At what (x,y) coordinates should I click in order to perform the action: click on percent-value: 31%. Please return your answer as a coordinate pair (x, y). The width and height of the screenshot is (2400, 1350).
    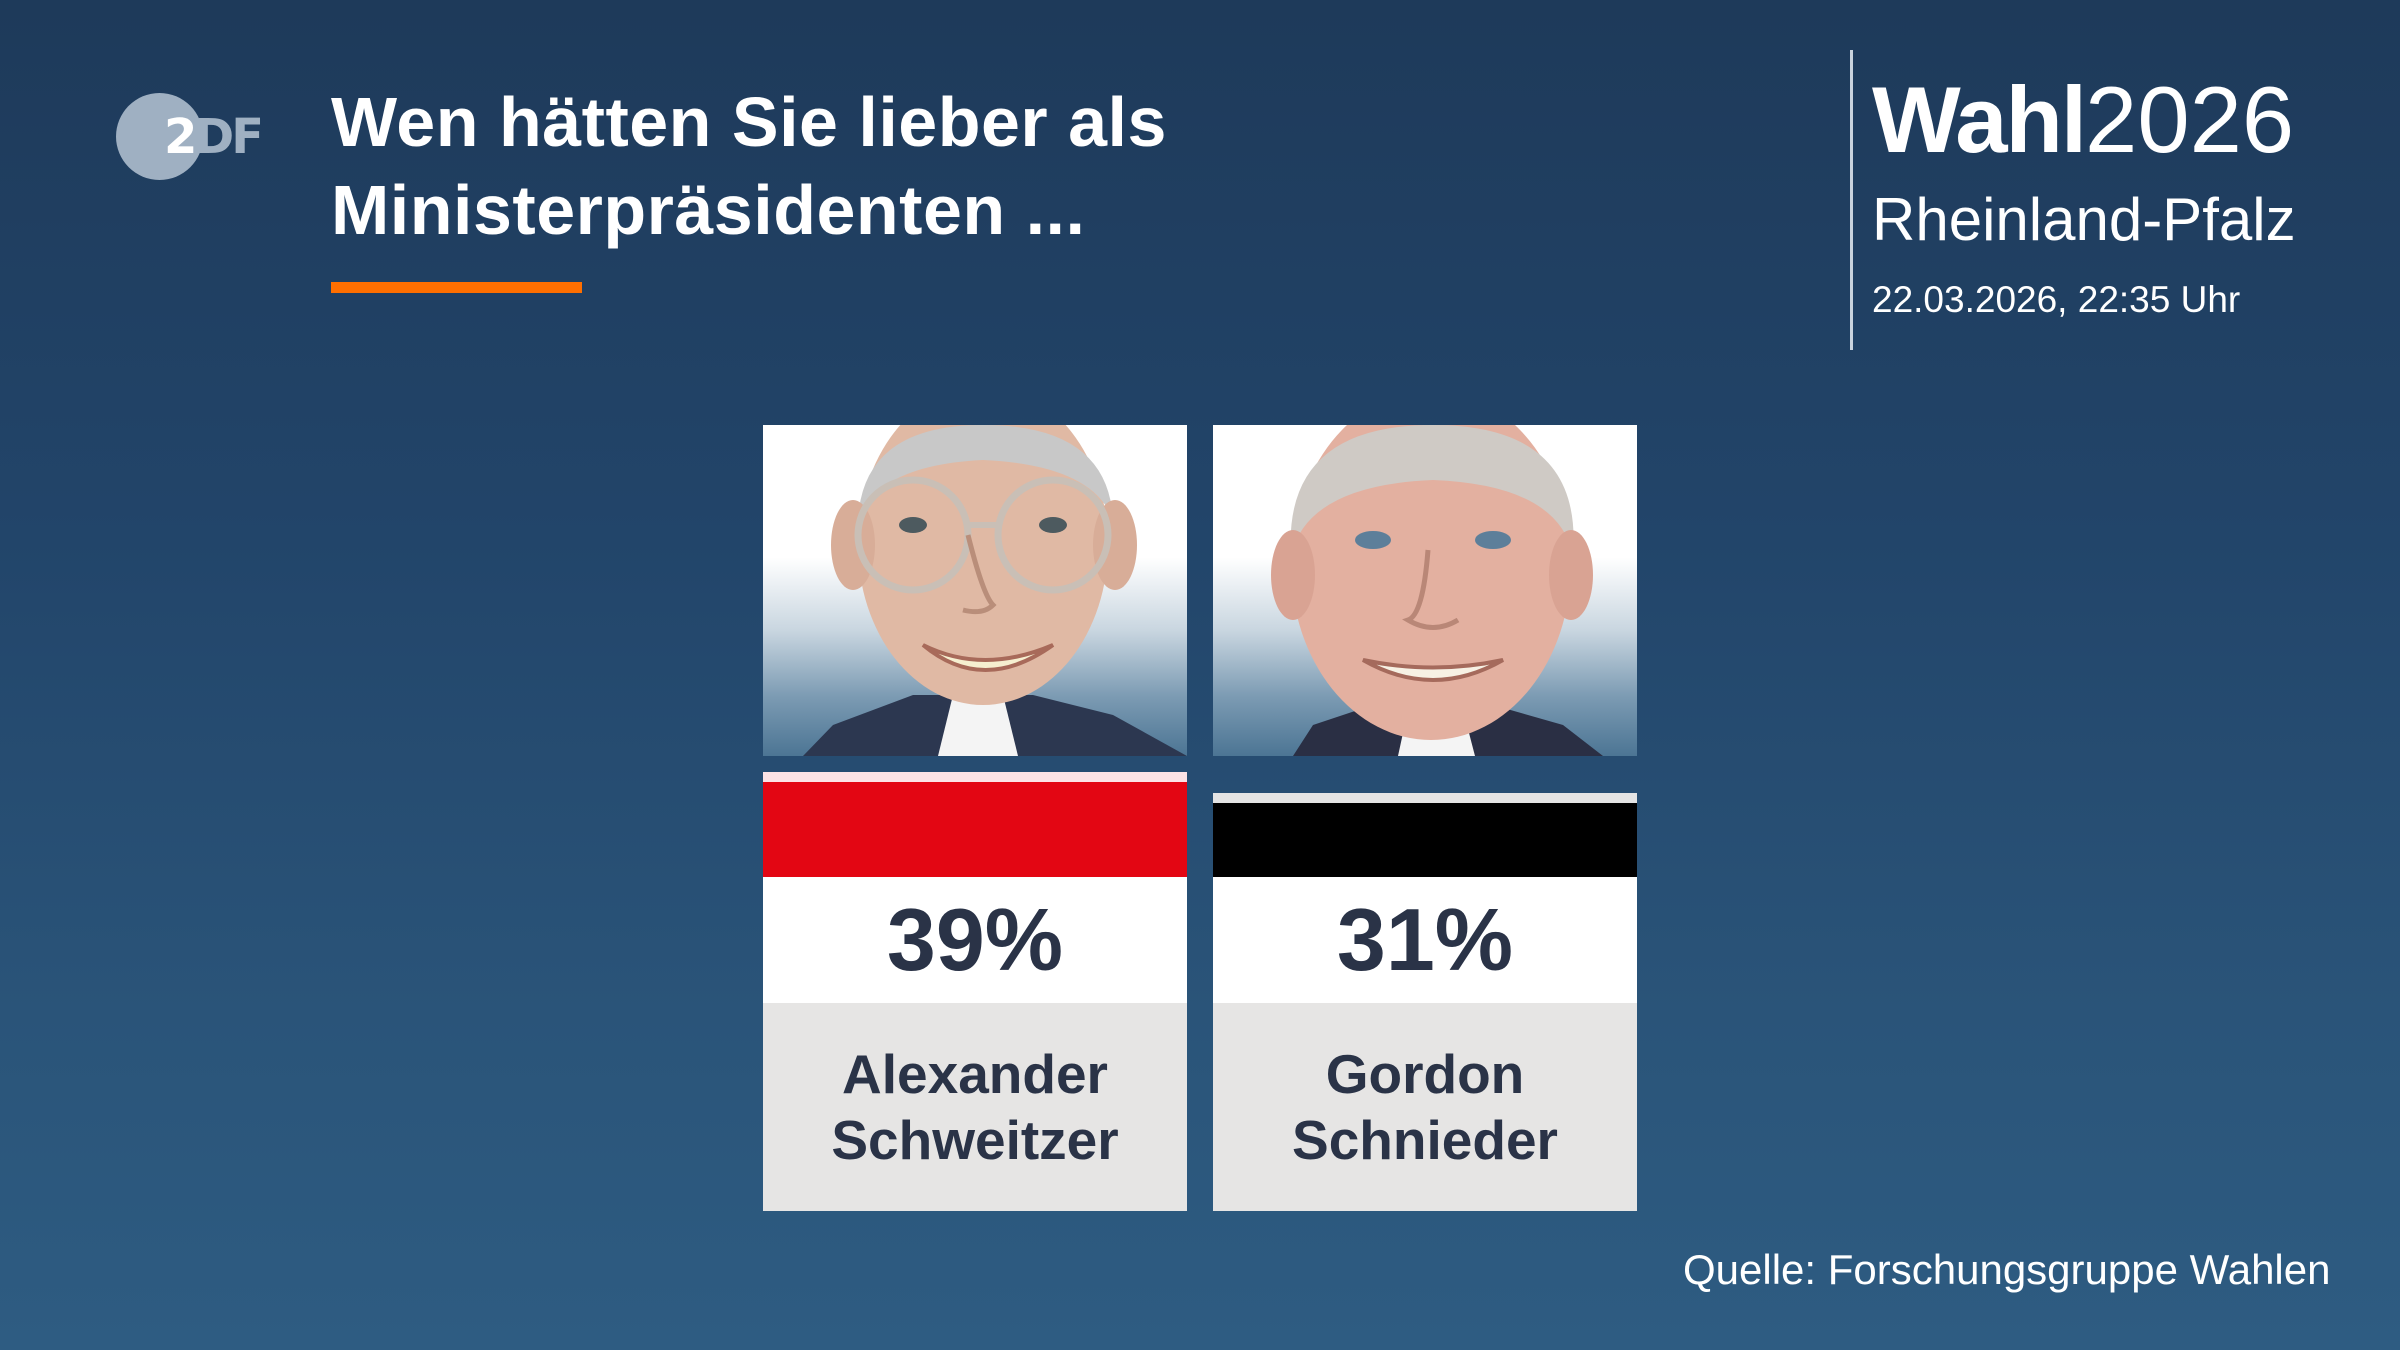
    Looking at the image, I should click on (1425, 939).